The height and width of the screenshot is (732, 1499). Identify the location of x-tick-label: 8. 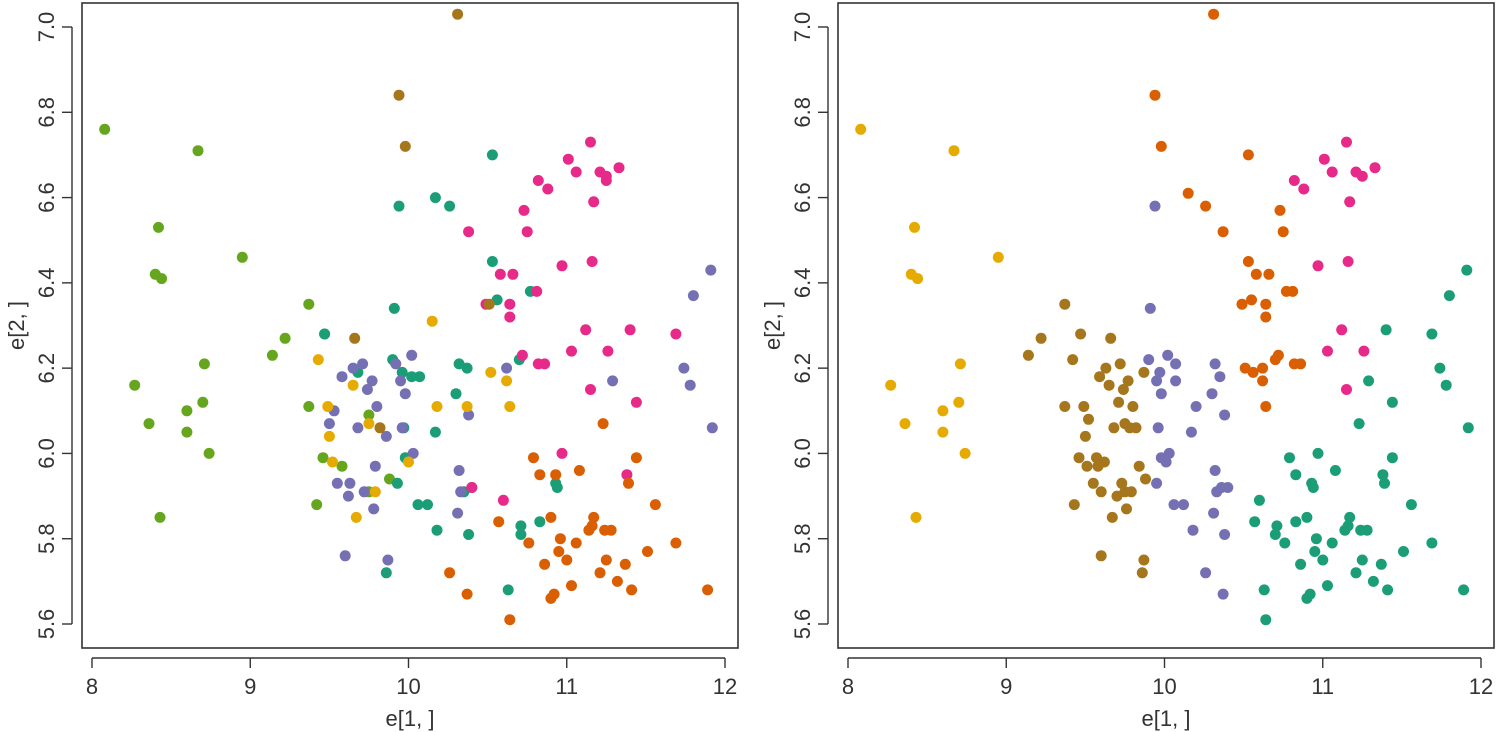
(848, 686).